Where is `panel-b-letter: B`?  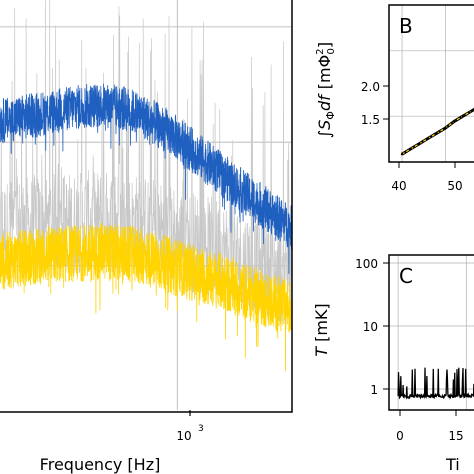 panel-b-letter: B is located at coordinates (406, 26).